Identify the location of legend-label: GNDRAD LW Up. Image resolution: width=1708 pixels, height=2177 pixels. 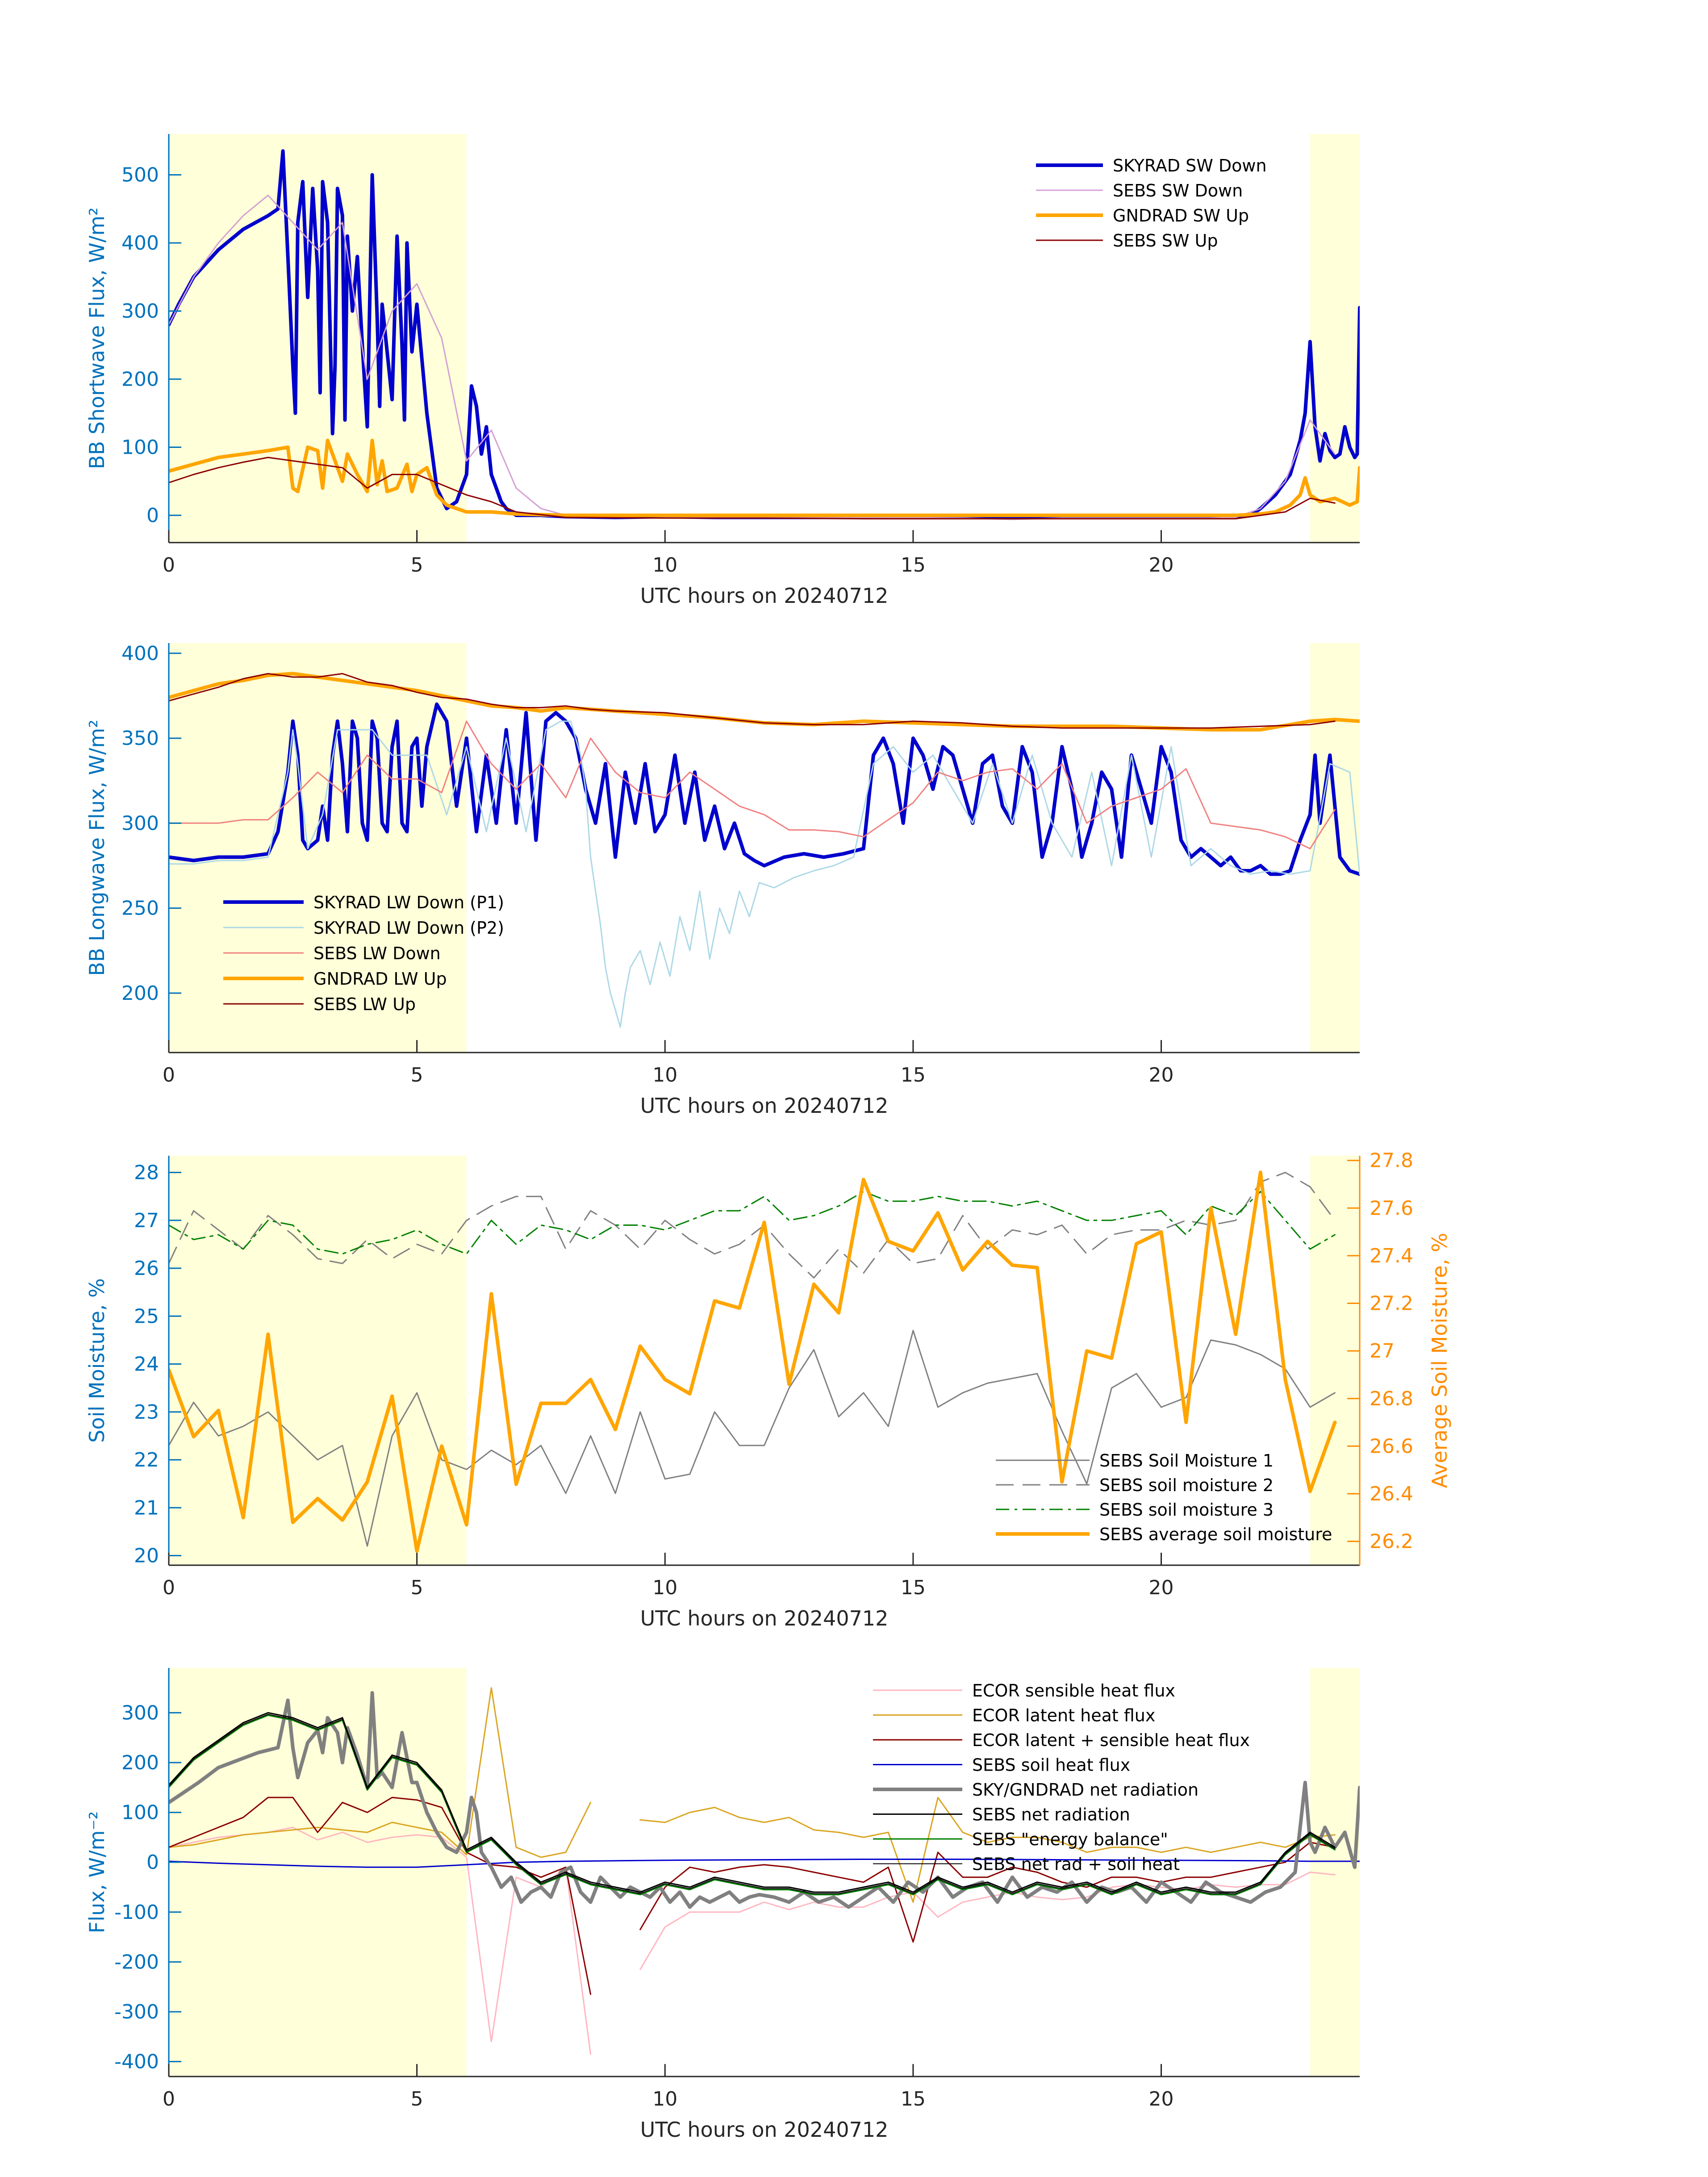
(380, 979).